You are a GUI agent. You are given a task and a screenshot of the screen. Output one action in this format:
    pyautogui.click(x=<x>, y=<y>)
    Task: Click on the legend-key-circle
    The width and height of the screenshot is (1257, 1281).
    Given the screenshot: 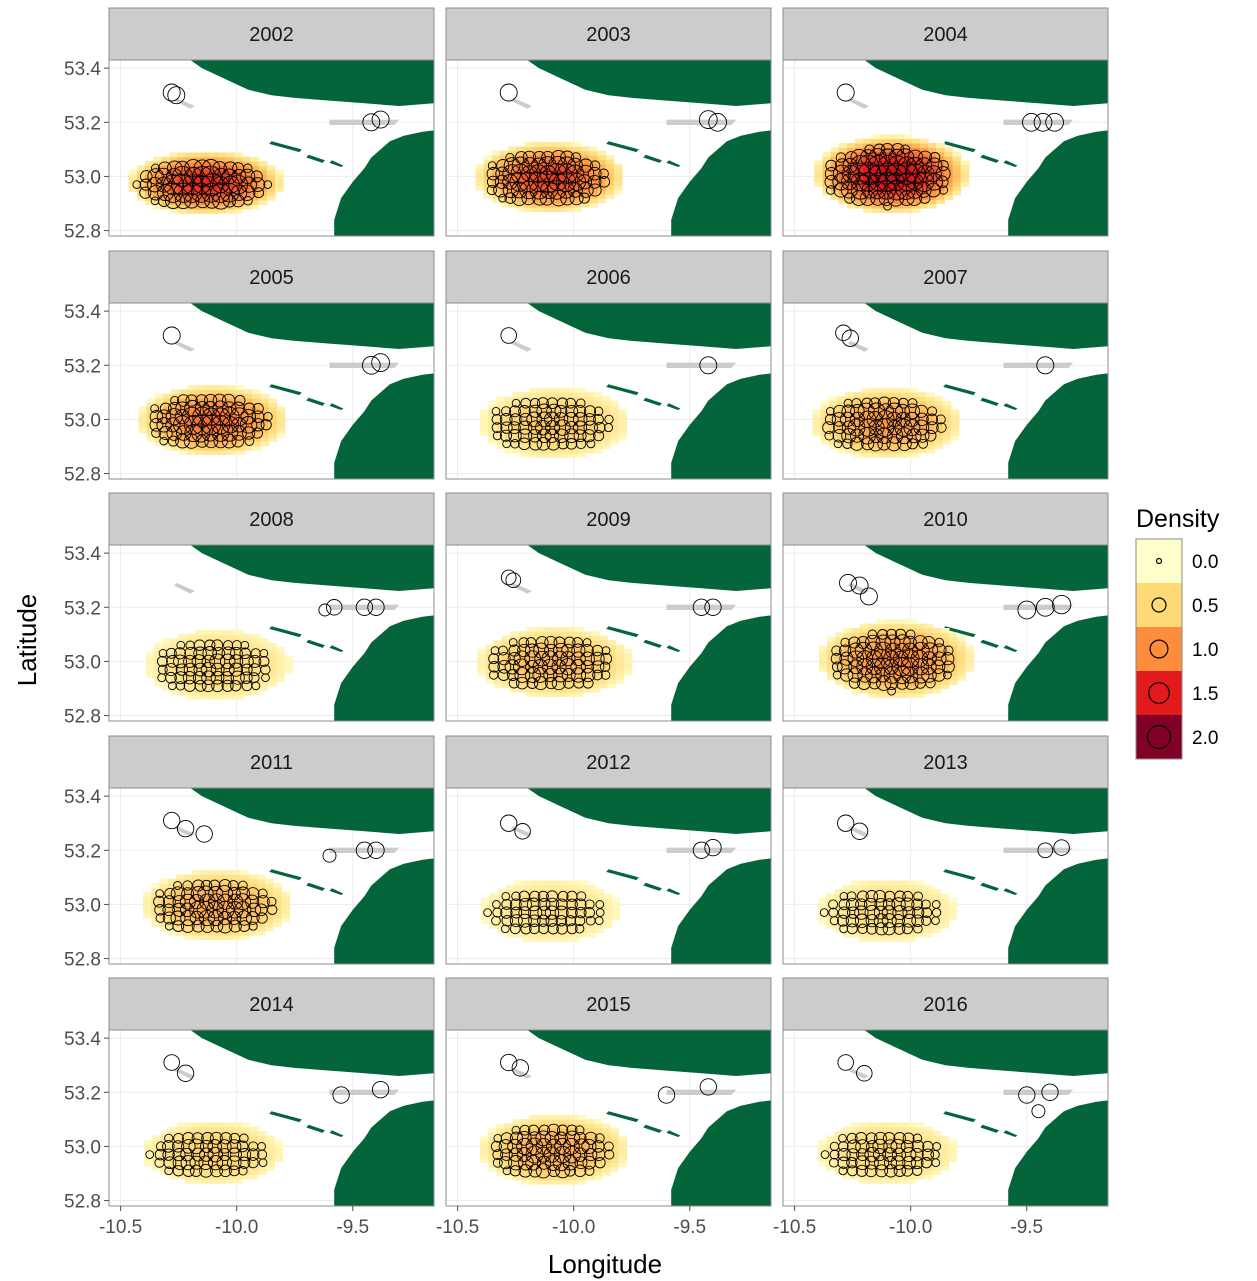 What is the action you would take?
    pyautogui.click(x=1159, y=693)
    